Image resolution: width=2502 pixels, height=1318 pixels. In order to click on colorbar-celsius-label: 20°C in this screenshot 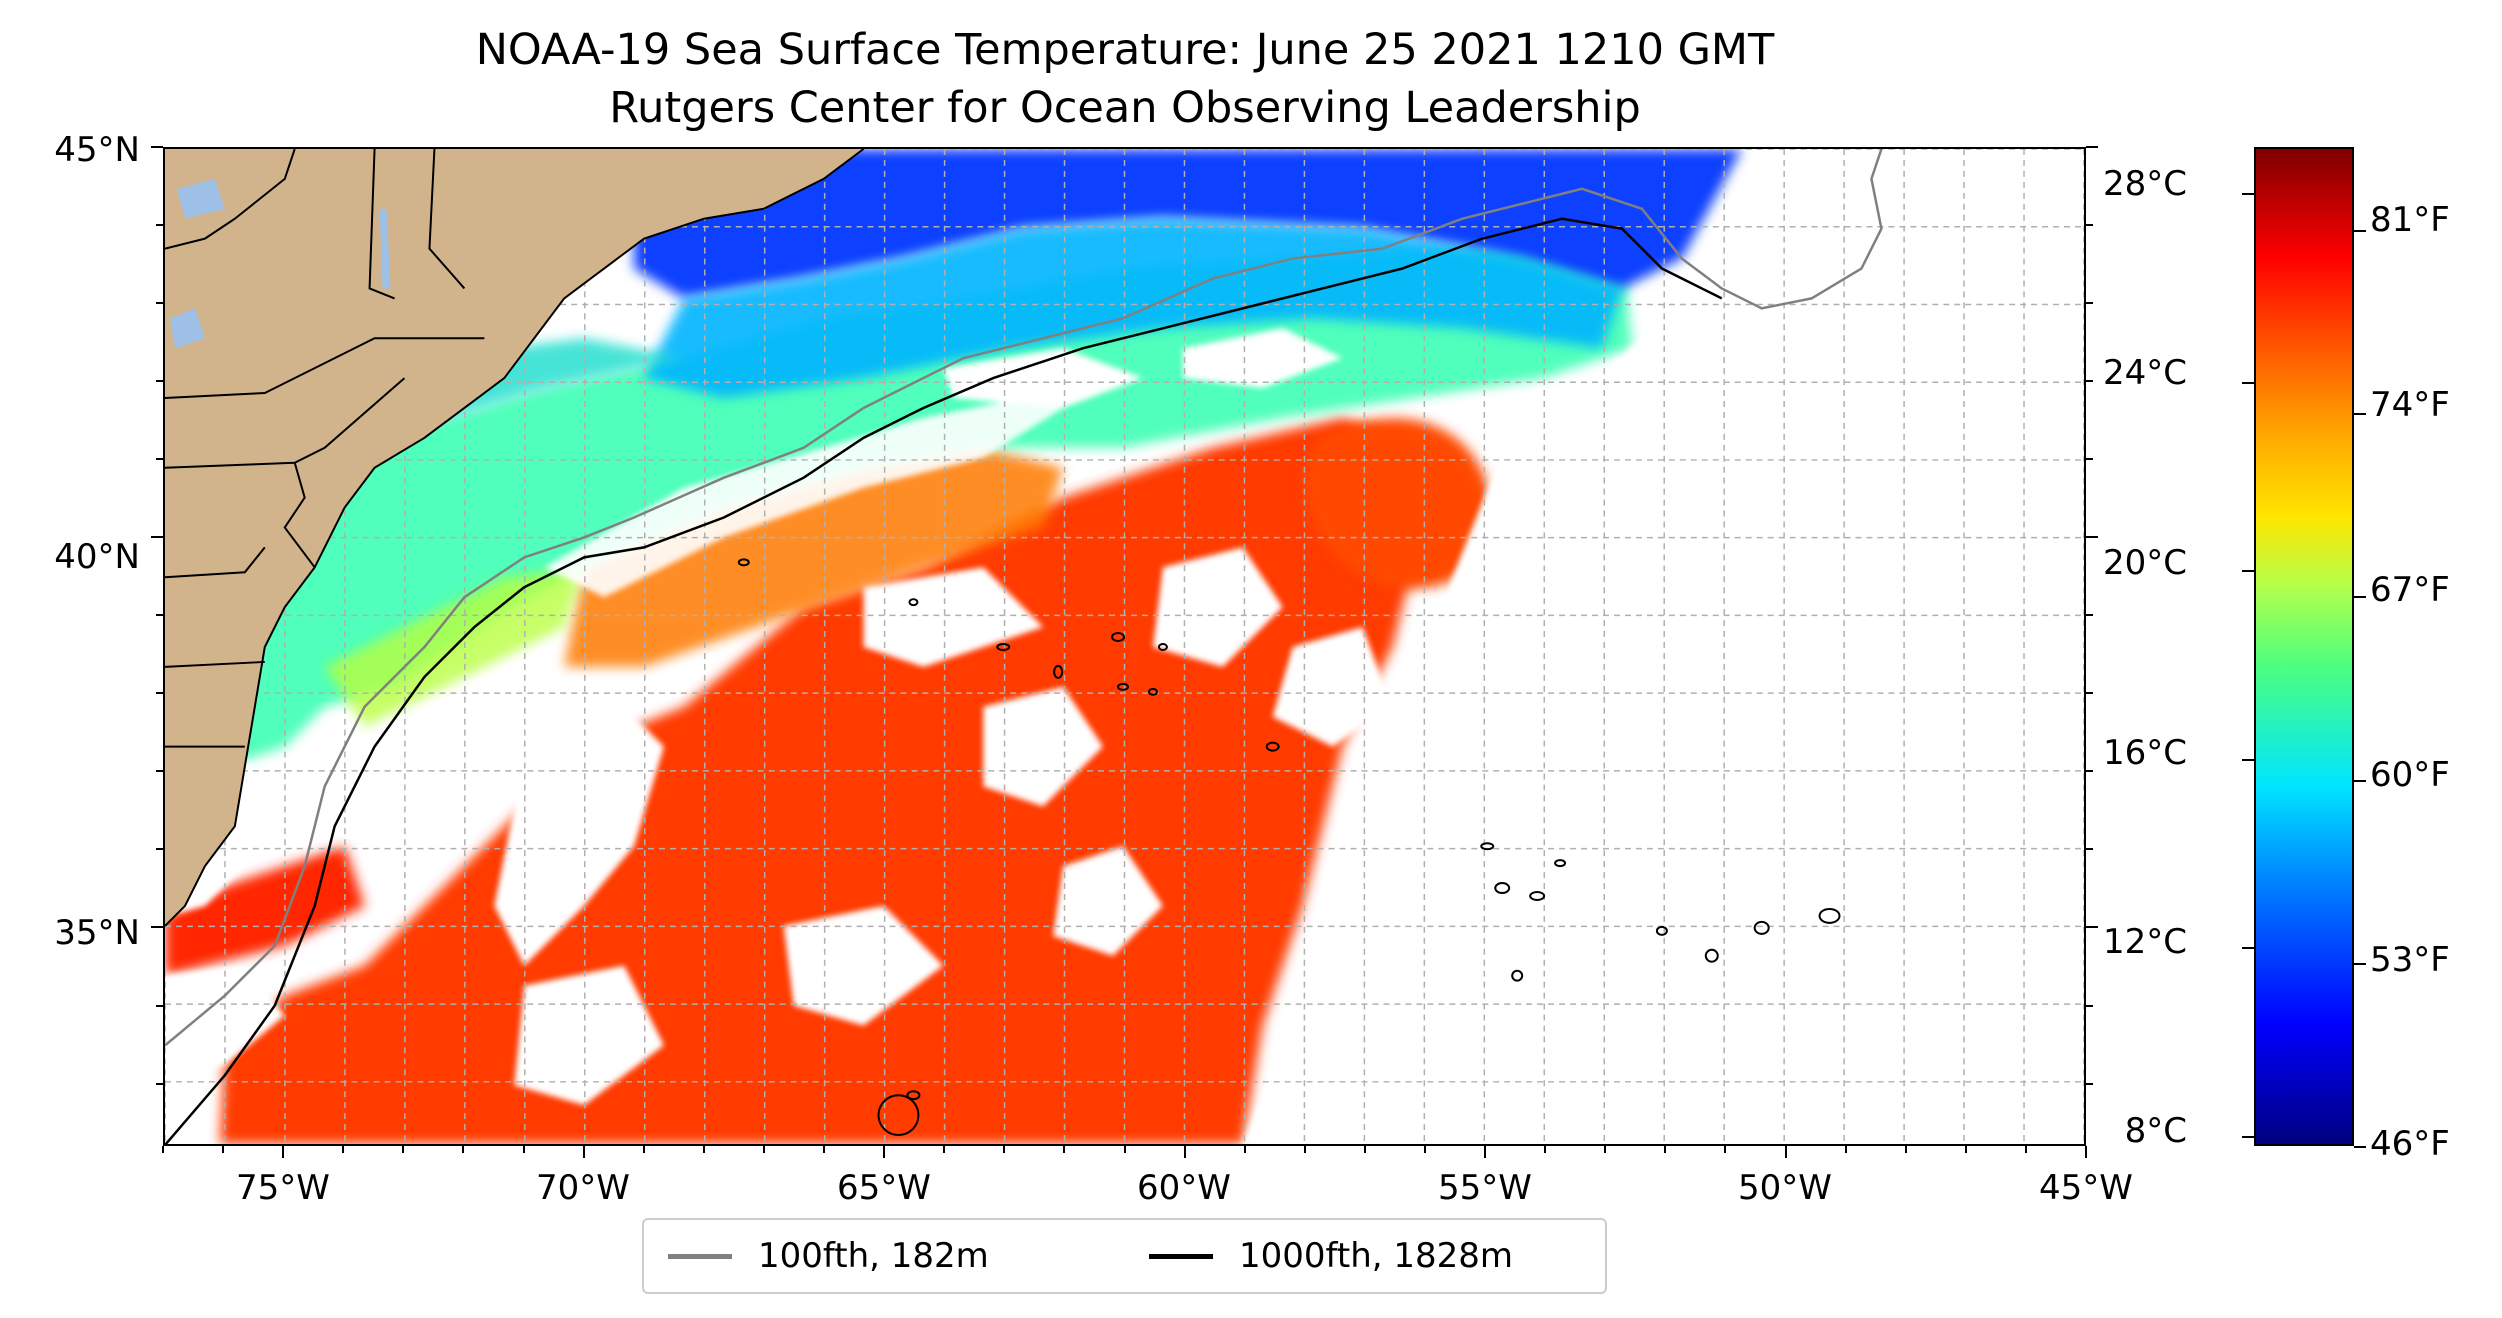, I will do `click(2144, 563)`.